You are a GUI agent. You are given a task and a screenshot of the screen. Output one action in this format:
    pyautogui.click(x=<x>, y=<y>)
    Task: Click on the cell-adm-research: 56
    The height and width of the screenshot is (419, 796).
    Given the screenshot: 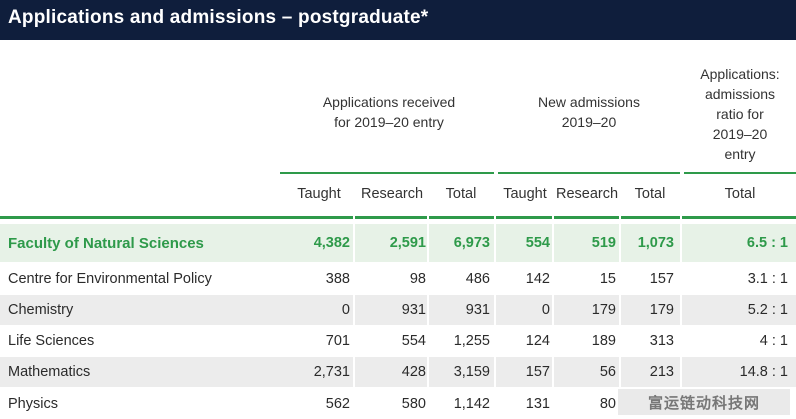 What is the action you would take?
    pyautogui.click(x=607, y=372)
    